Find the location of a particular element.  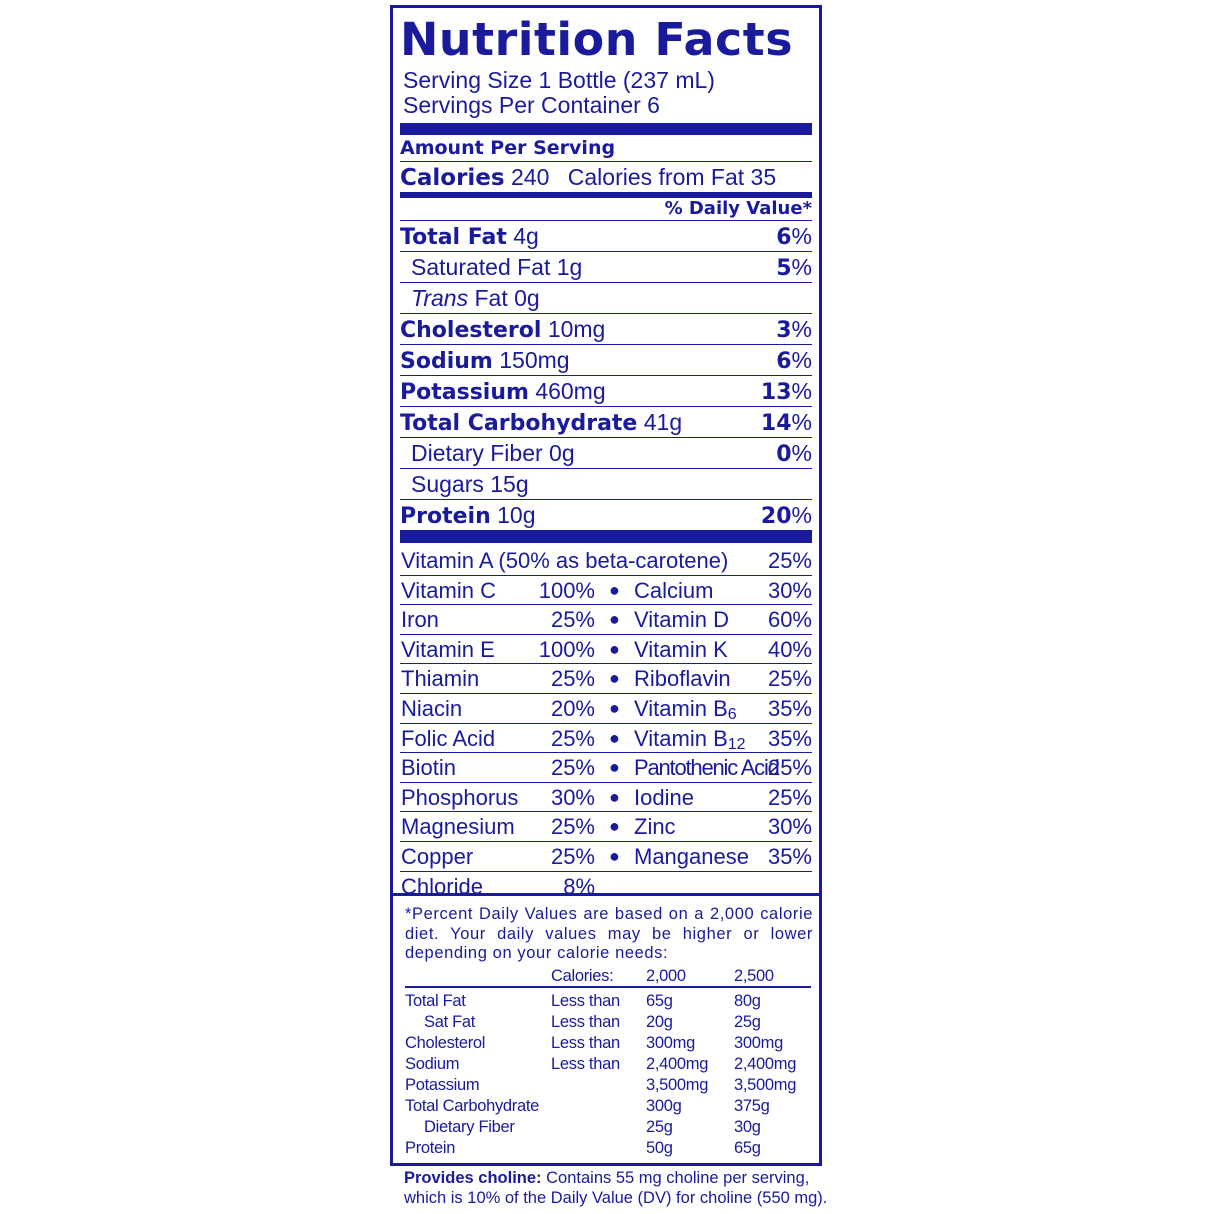

vitamin-a-dv: 25% is located at coordinates (789, 560).